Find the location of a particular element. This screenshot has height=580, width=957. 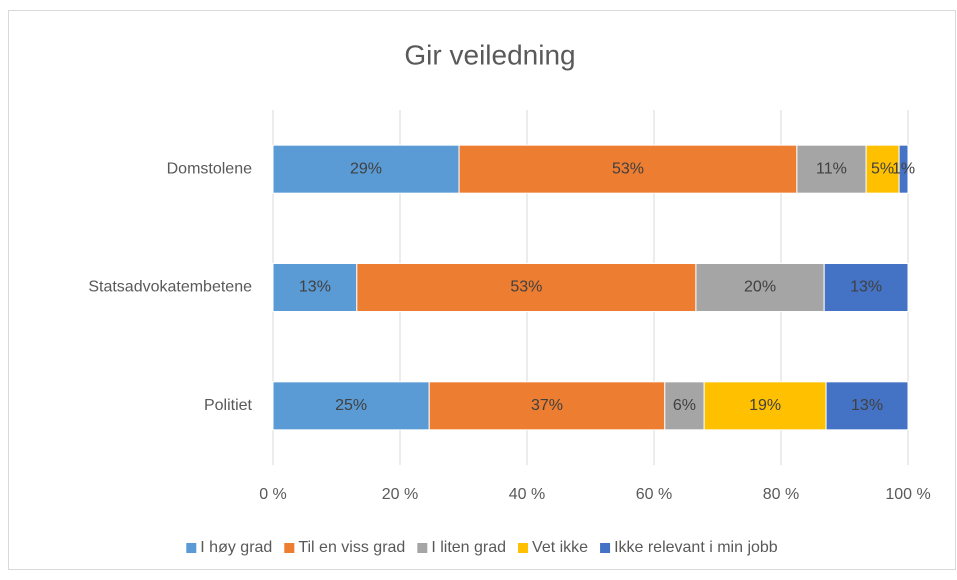

y-tick-label: Statsadvokatembetene is located at coordinates (170, 287).